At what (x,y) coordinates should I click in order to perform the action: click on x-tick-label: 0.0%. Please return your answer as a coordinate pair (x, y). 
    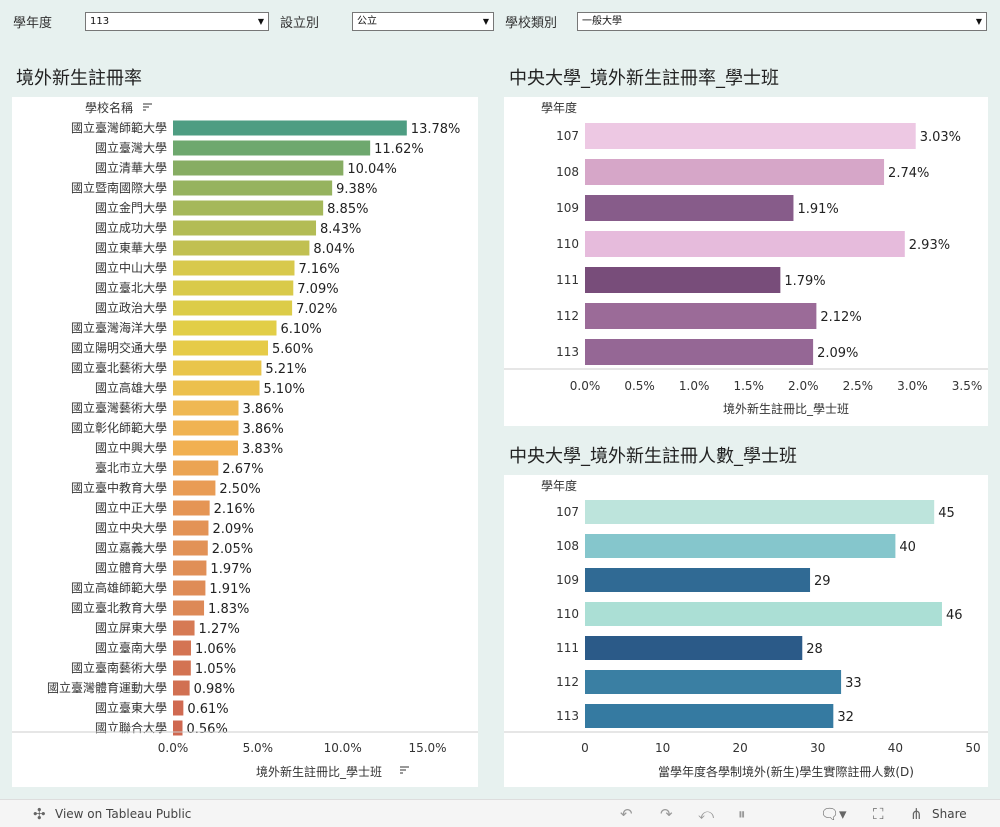
    Looking at the image, I should click on (585, 386).